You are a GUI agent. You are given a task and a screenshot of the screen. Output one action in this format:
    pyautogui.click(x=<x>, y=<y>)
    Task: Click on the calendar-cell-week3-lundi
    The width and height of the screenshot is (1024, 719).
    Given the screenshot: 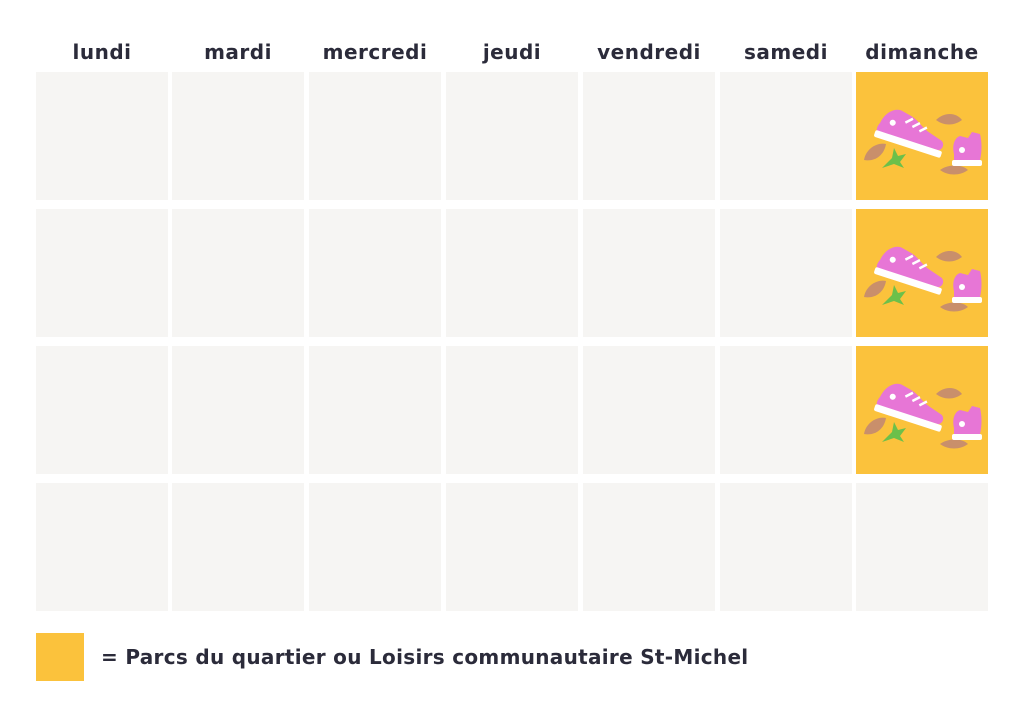 What is the action you would take?
    pyautogui.click(x=102, y=410)
    